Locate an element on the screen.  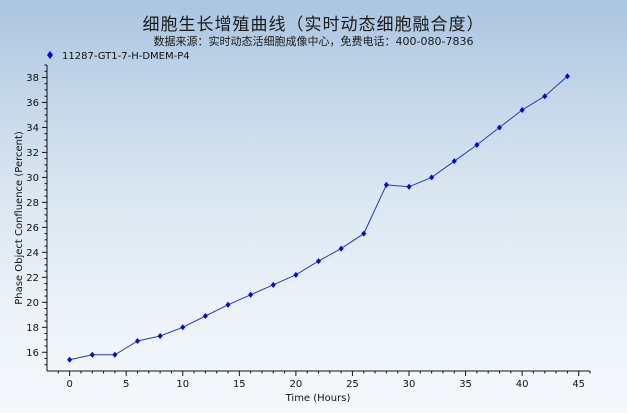
x-tick-label: 35 is located at coordinates (465, 384).